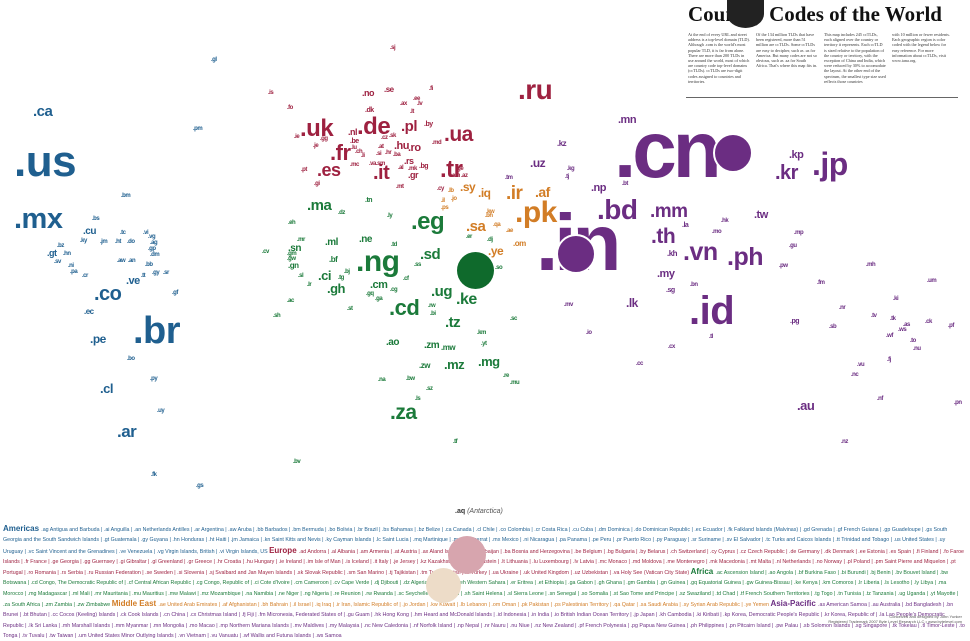 The height and width of the screenshot is (641, 970). I want to click on tld-uz: .uz, so click(538, 163).